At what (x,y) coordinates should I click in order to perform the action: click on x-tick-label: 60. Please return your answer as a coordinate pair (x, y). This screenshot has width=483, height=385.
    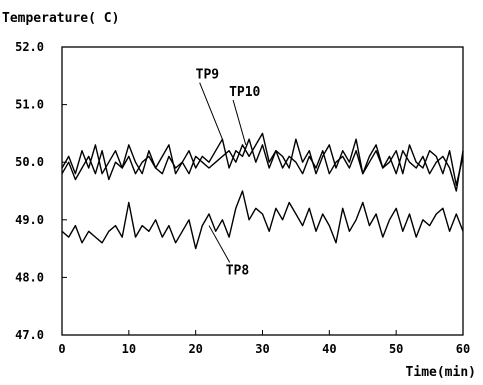
    Looking at the image, I should click on (463, 349).